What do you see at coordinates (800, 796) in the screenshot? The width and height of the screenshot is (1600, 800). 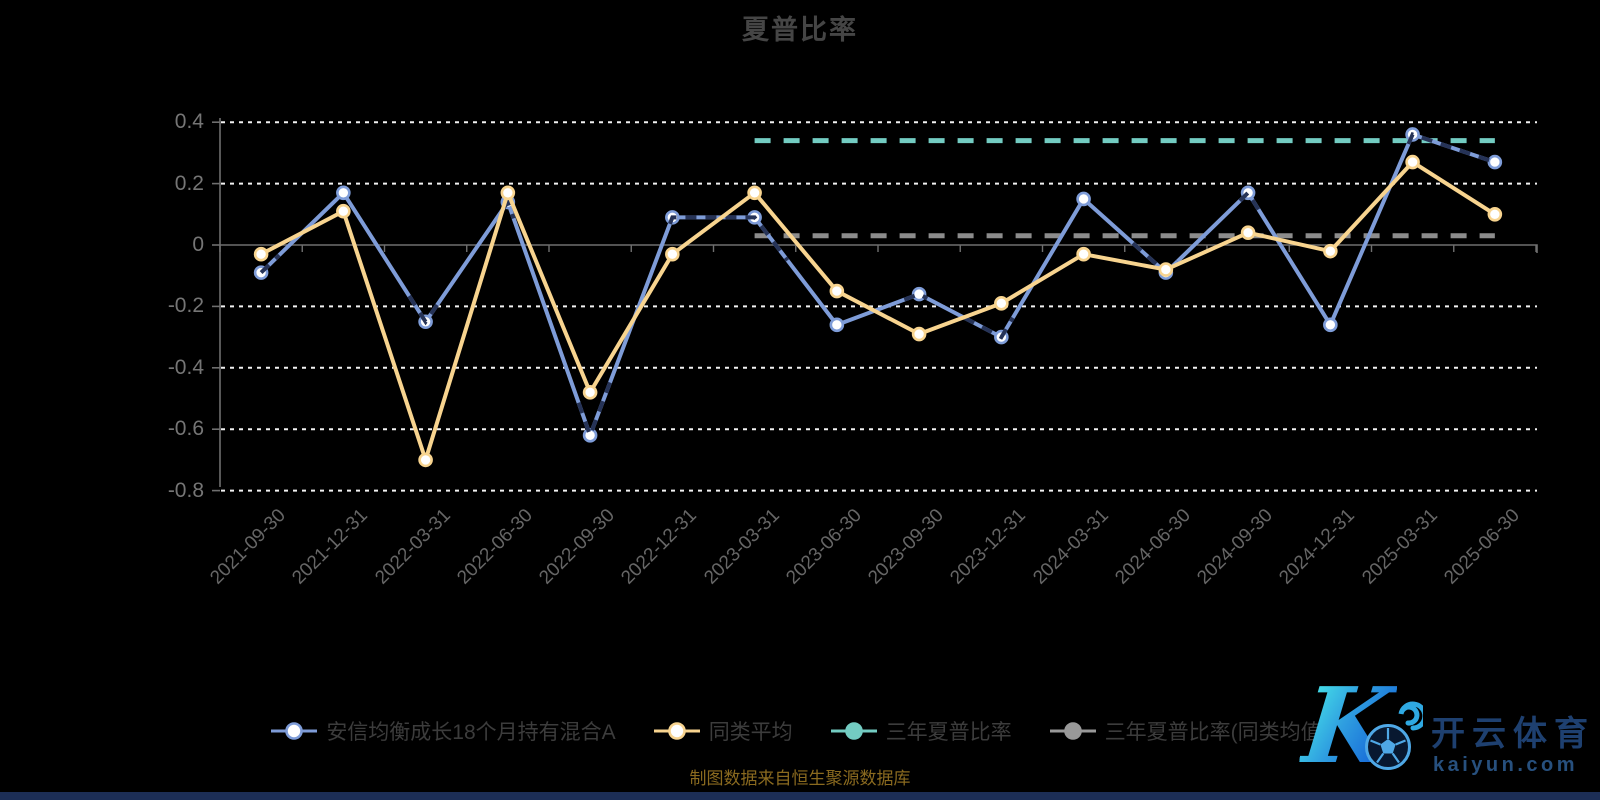 I see `bottom-bar` at bounding box center [800, 796].